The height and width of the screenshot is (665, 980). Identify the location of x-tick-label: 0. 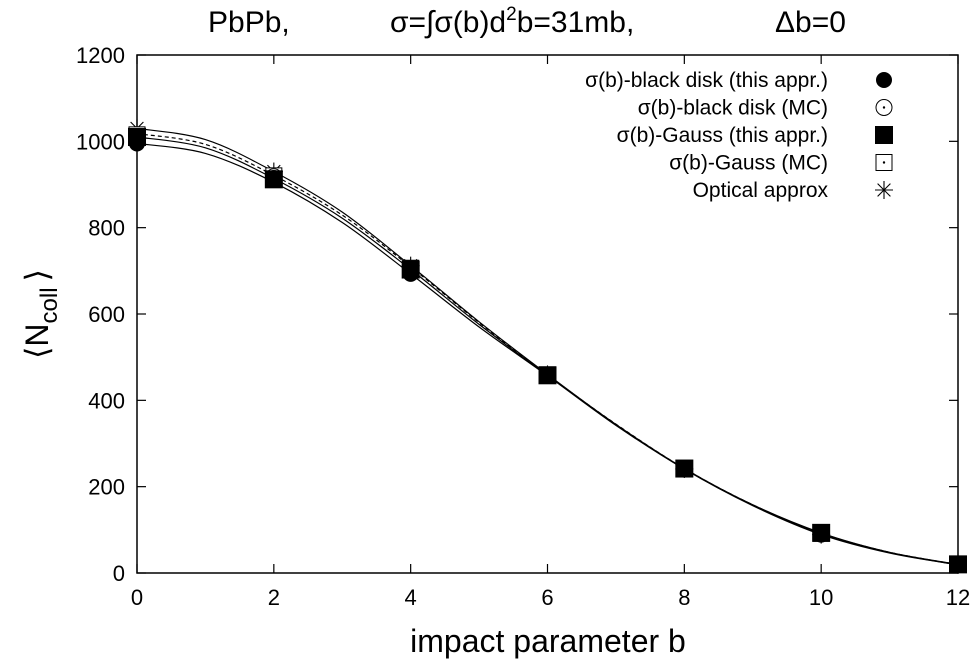
(137, 597).